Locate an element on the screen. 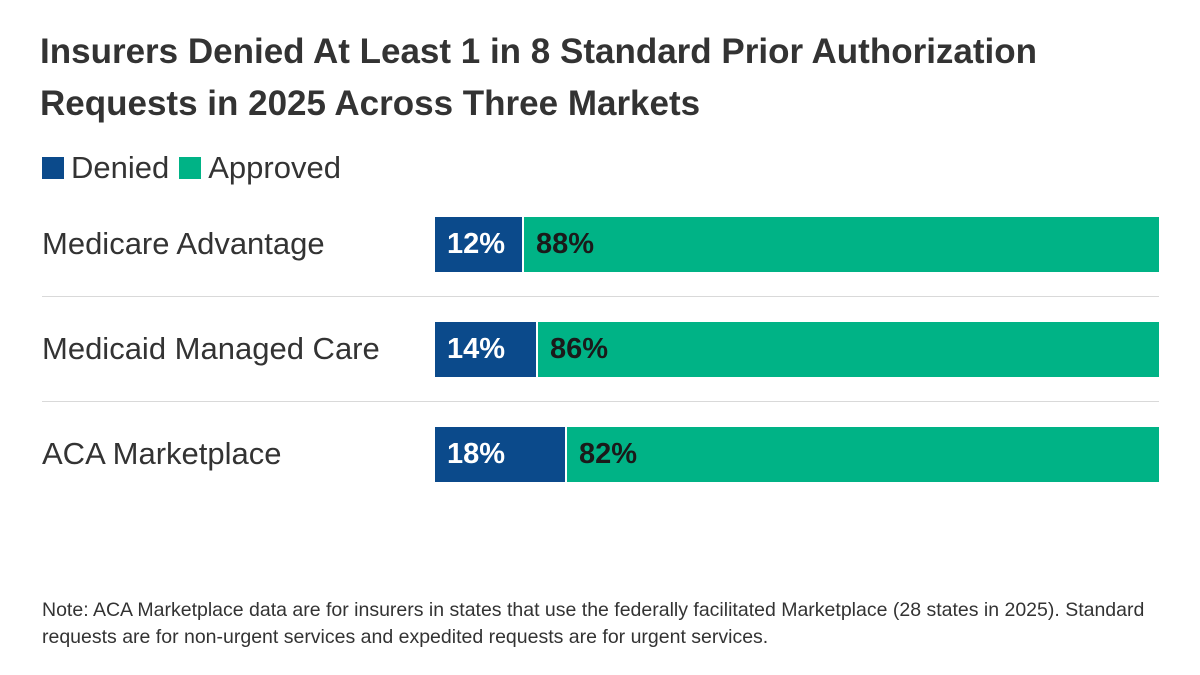 The height and width of the screenshot is (675, 1200). legend-item-approved: Approved is located at coordinates (260, 168).